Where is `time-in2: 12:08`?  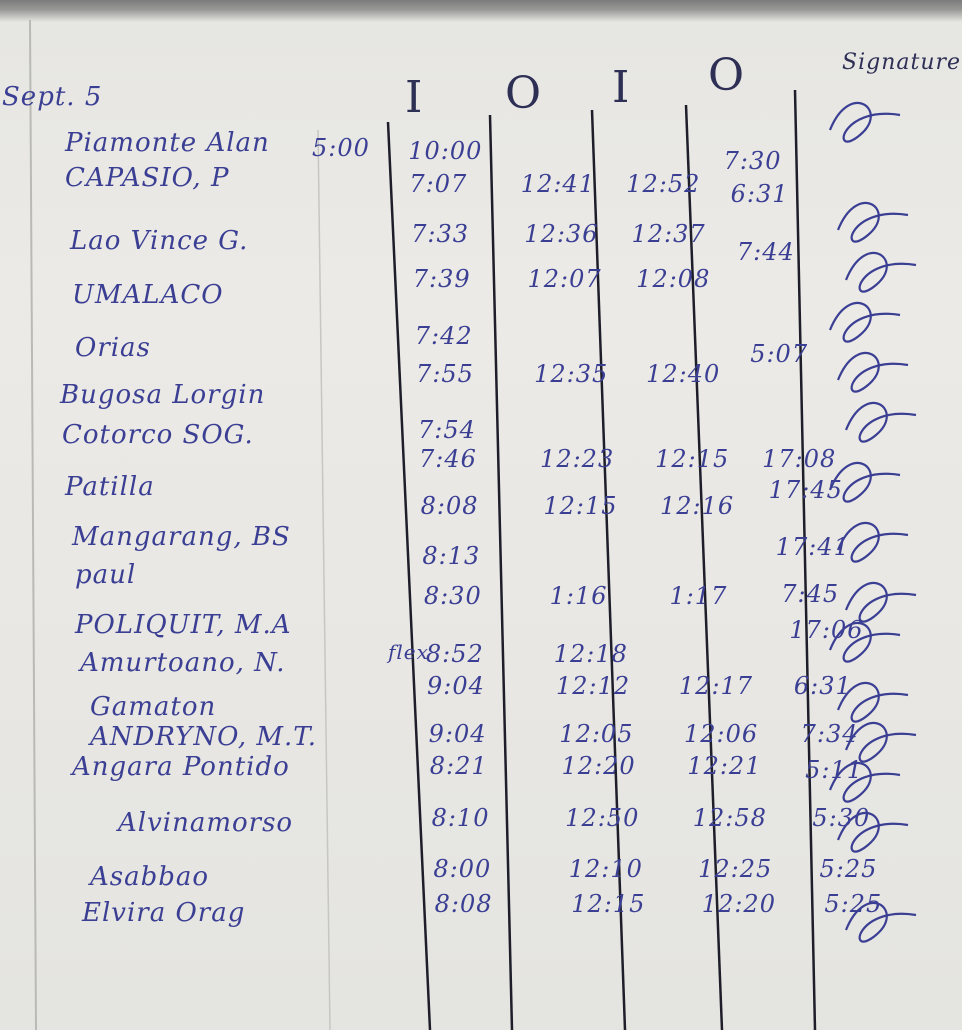
time-in2: 12:08 is located at coordinates (673, 279).